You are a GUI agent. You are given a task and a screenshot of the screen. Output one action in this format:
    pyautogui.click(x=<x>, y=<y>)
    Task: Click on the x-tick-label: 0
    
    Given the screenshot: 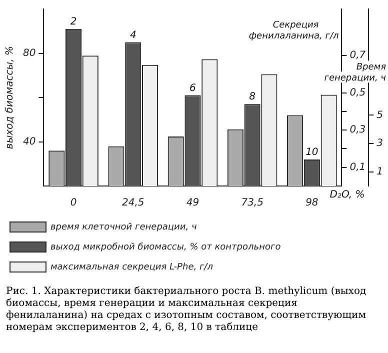 What is the action you would take?
    pyautogui.click(x=73, y=203)
    